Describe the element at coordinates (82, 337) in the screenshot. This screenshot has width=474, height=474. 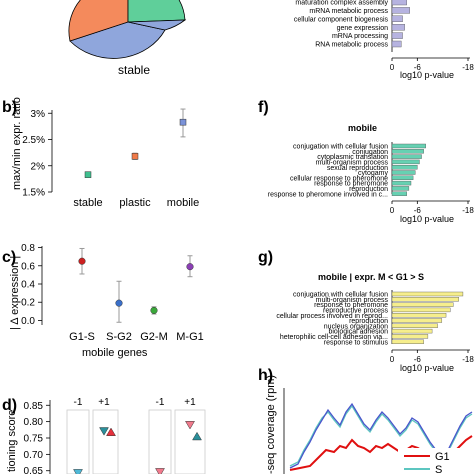
I see `c-xtick-label: G1-S` at that location.